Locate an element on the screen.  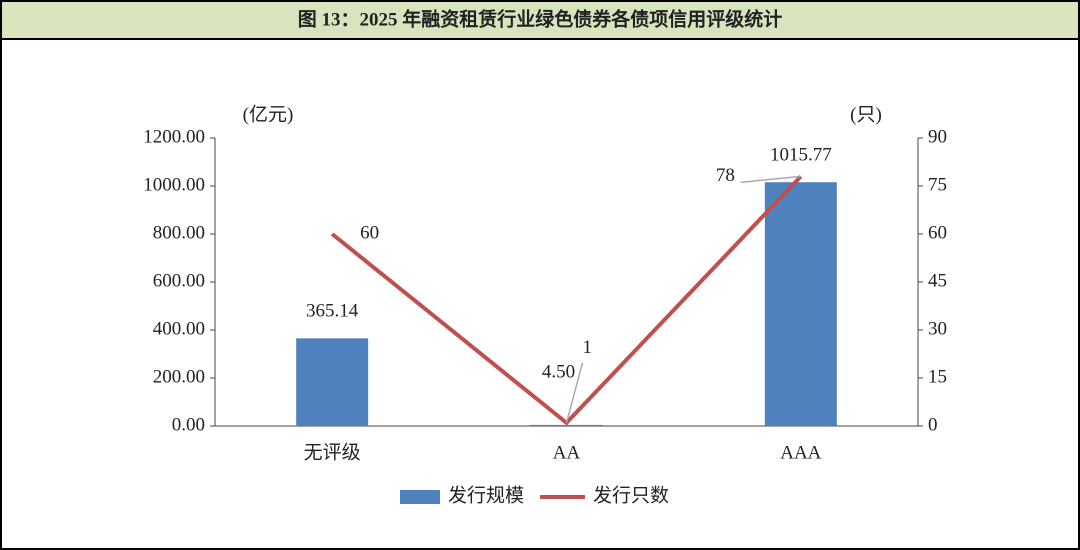
bar-value-label: 4.50 is located at coordinates (558, 371).